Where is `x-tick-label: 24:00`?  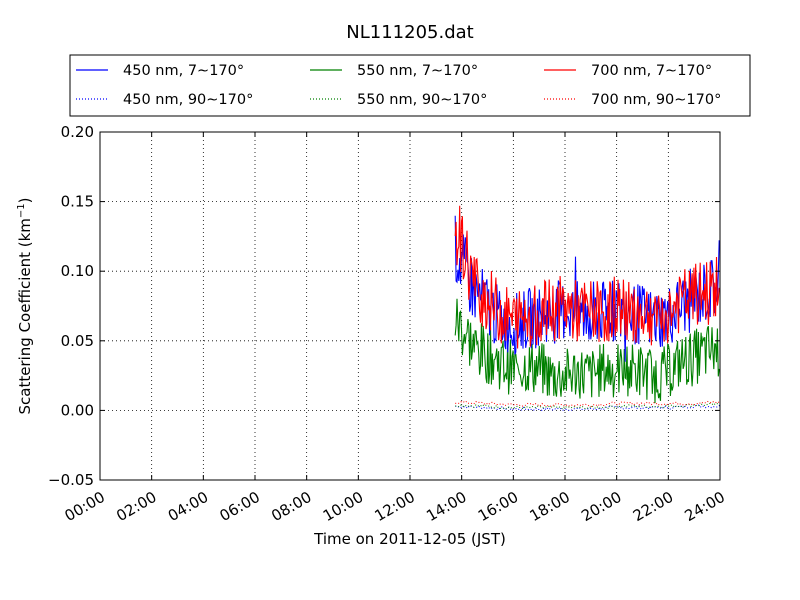
x-tick-label: 24:00 is located at coordinates (705, 506).